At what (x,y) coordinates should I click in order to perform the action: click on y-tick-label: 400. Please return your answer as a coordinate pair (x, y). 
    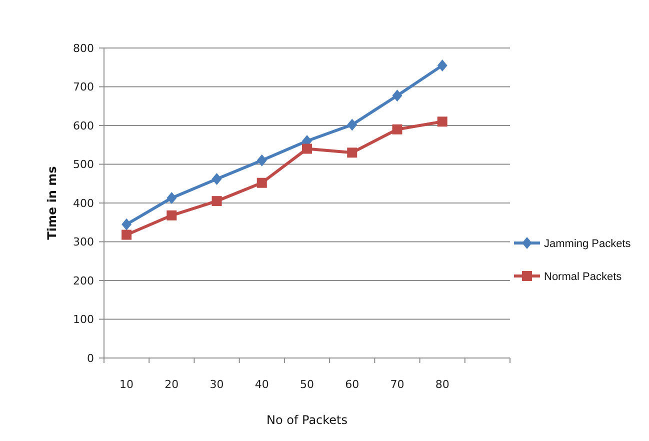
    Looking at the image, I should click on (83, 203).